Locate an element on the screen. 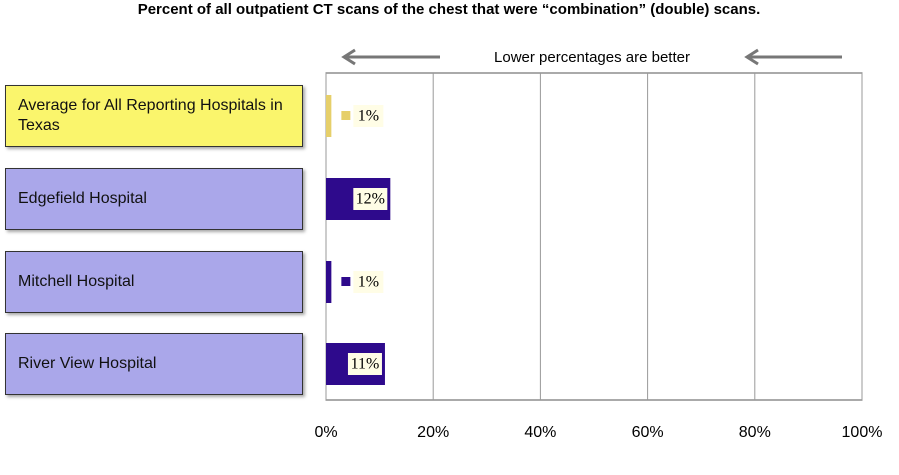 This screenshot has width=899, height=475. arrow is located at coordinates (591, 57).